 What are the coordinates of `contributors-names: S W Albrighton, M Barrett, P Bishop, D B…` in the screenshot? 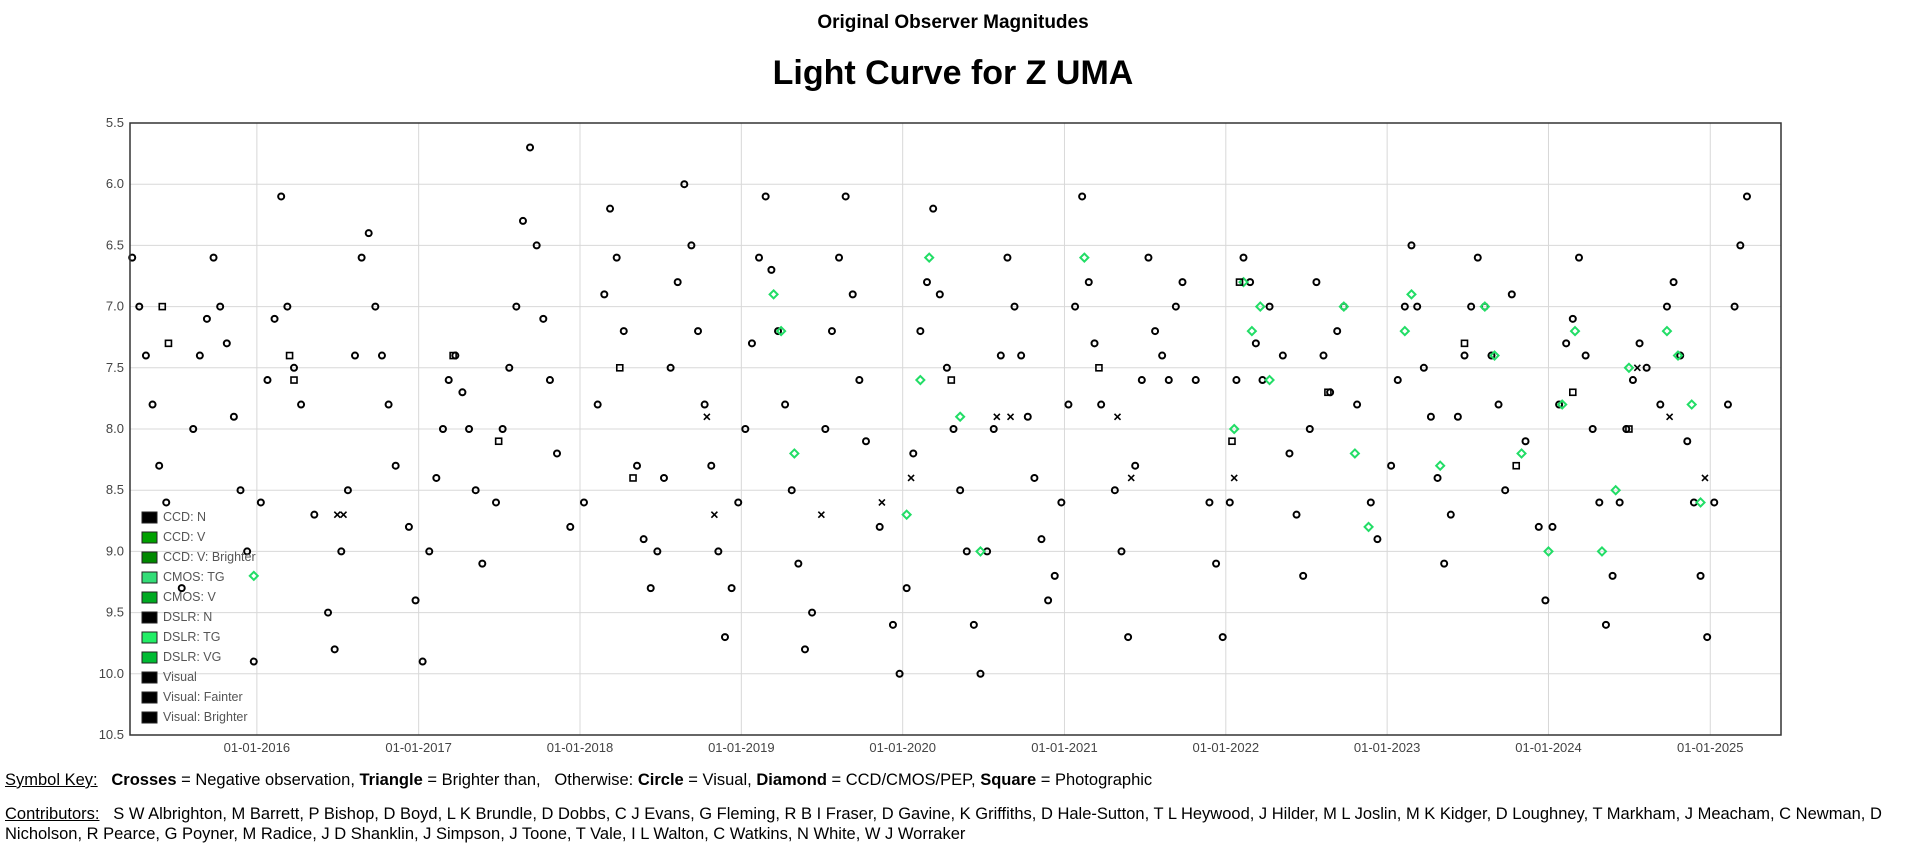 It's located at (943, 824).